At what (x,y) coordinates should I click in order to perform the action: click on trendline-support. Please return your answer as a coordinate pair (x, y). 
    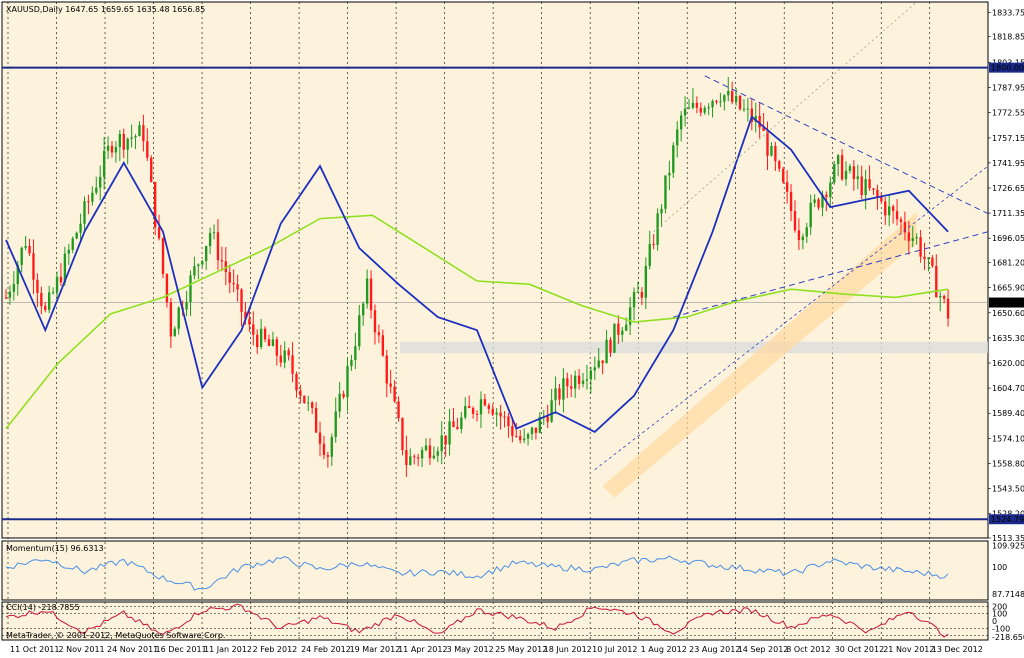
    Looking at the image, I should click on (831, 274).